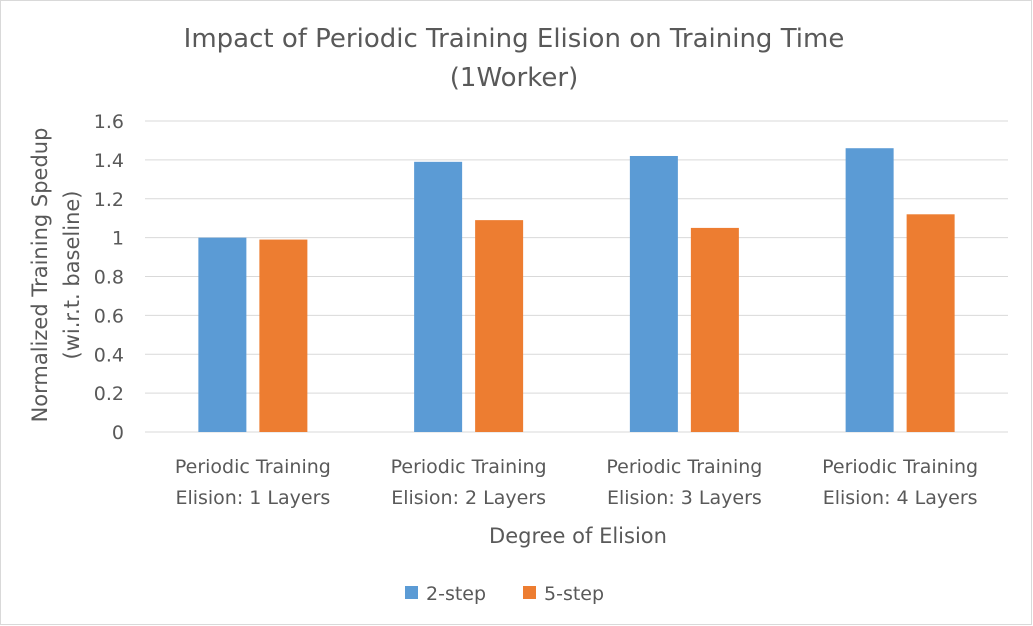  What do you see at coordinates (109, 355) in the screenshot?
I see `y-tick-label: 0.4` at bounding box center [109, 355].